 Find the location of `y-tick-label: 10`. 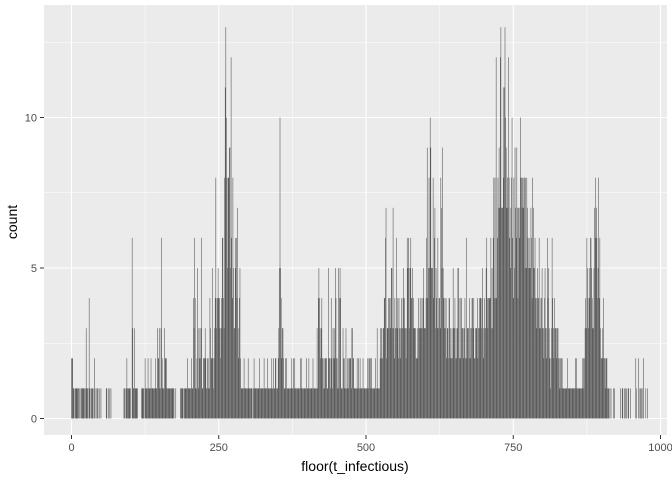

y-tick-label: 10 is located at coordinates (31, 119).